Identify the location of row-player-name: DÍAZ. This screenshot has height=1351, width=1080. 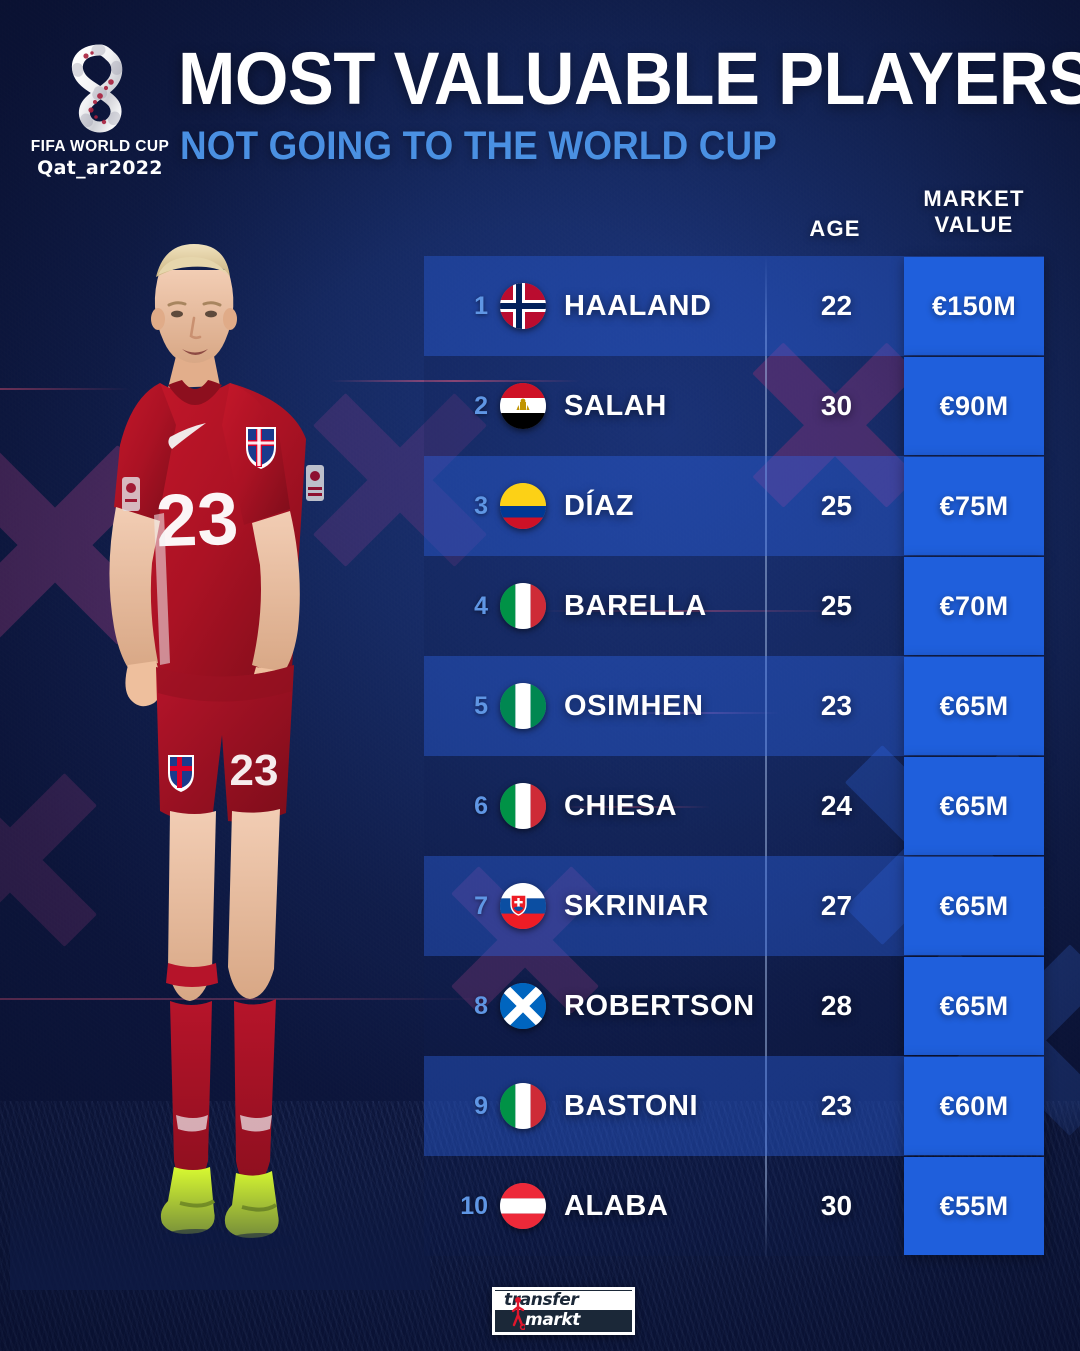
(599, 505).